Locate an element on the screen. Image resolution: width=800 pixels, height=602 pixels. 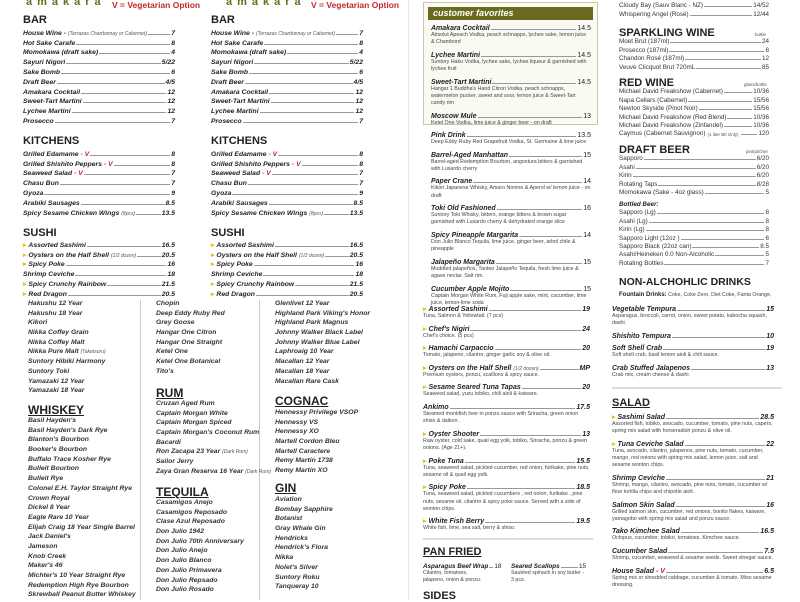
item-name: Red Dragon is located at coordinates (47, 294).